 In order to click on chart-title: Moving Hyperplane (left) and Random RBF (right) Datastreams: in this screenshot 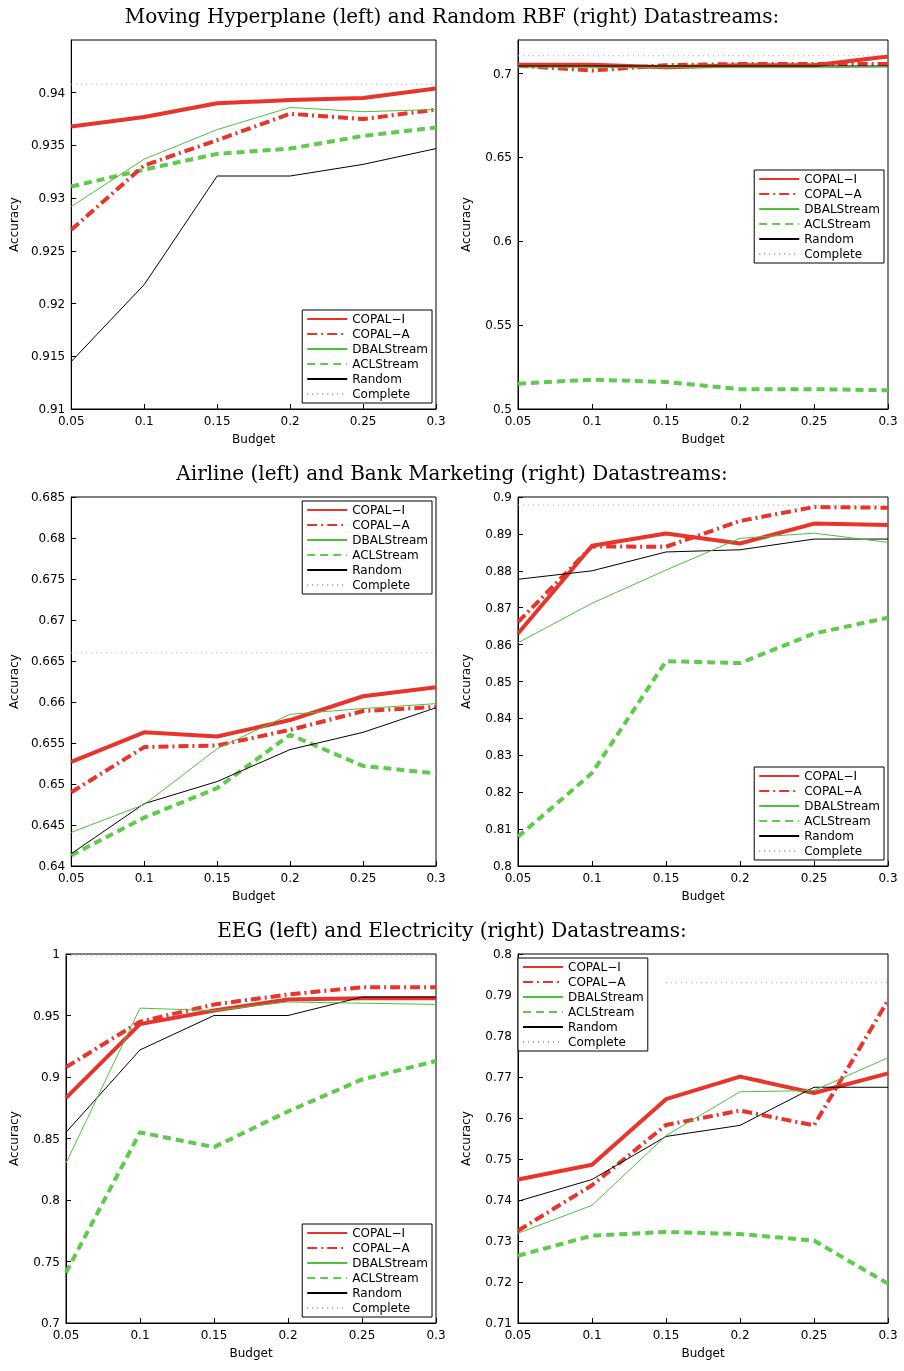, I will do `click(452, 16)`.